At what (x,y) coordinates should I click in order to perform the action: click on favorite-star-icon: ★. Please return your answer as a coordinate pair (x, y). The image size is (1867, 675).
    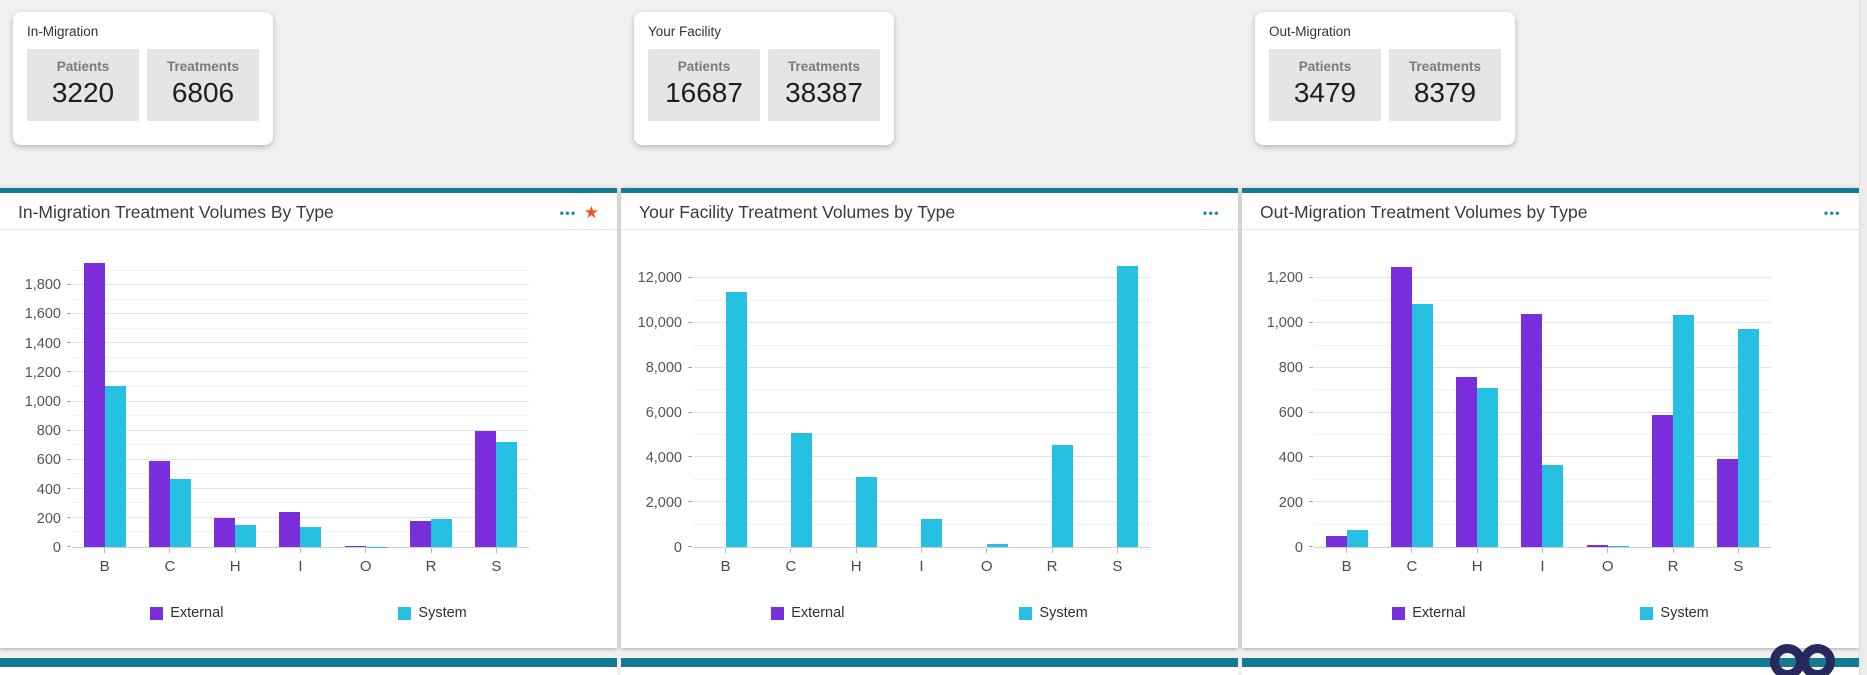
    Looking at the image, I should click on (591, 212).